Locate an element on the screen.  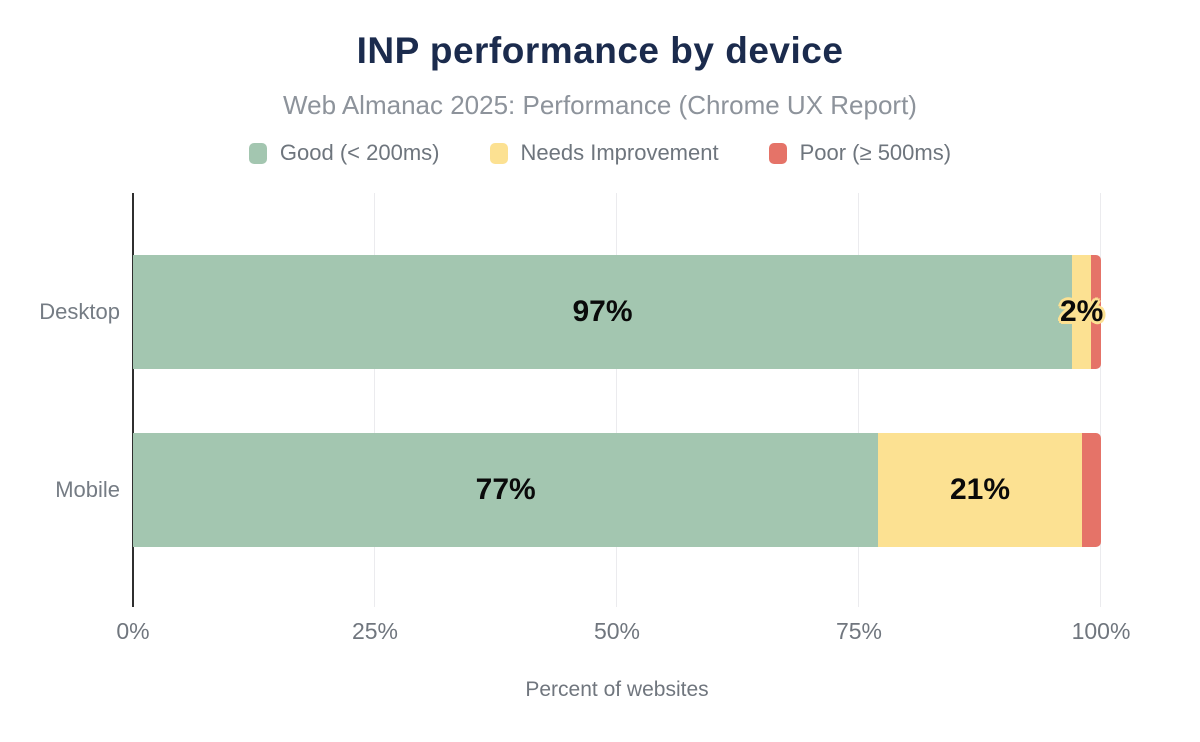
bar-mobile: 77% 21% is located at coordinates (617, 490).